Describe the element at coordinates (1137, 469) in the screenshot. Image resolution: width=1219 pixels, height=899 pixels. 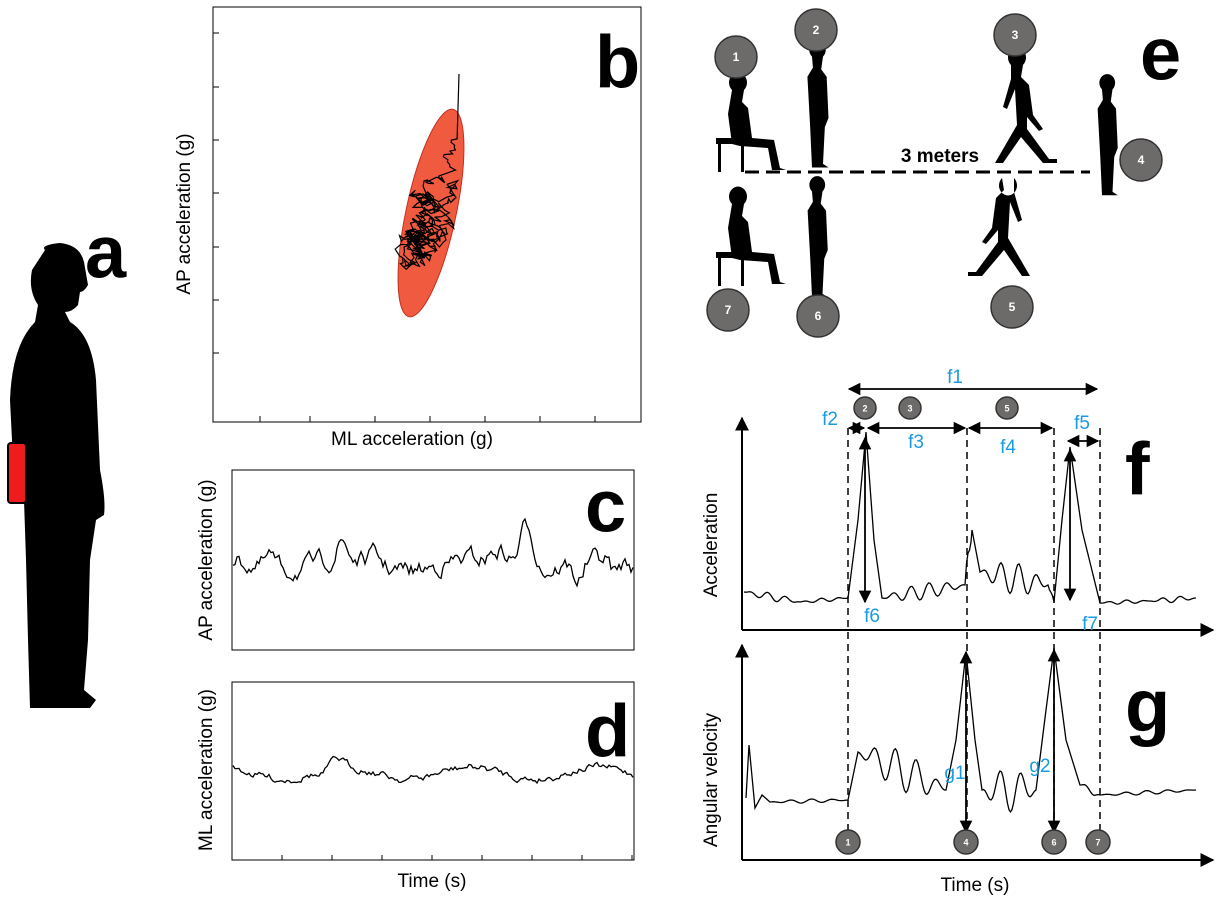
I see `panel-letter: f` at that location.